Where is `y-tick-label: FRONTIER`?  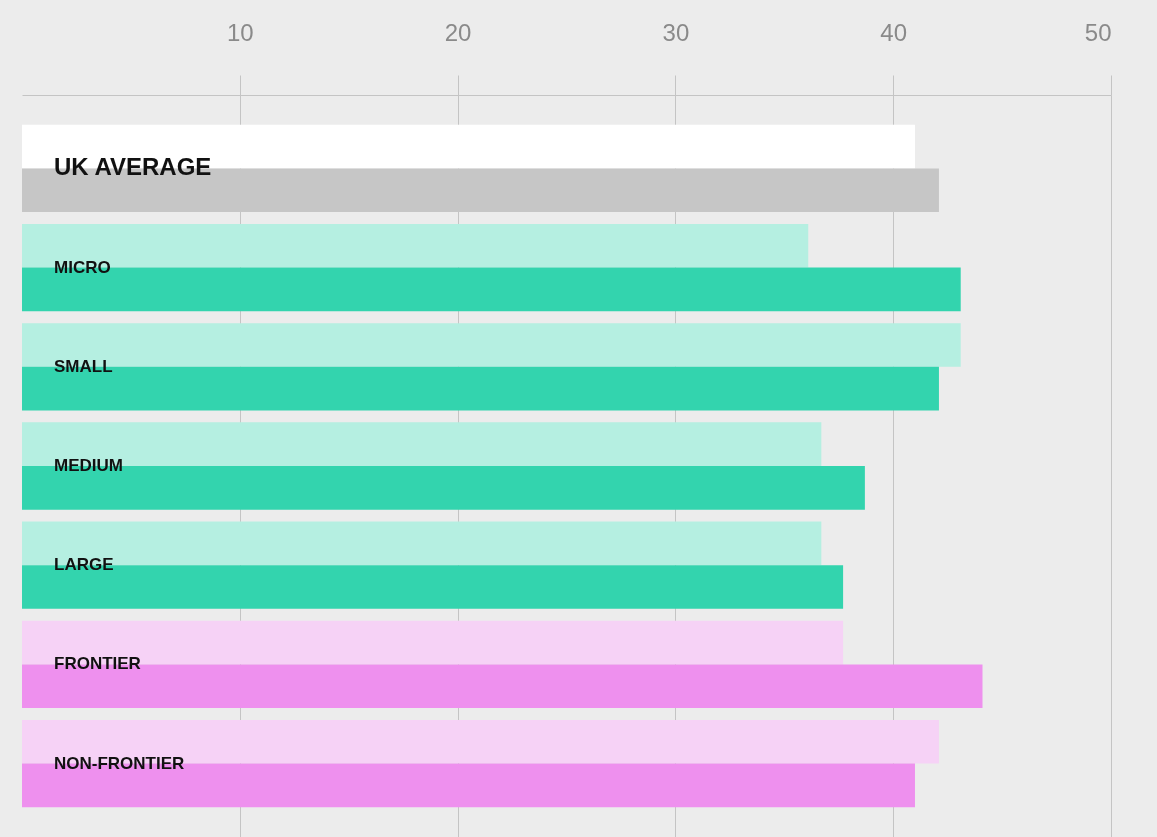 y-tick-label: FRONTIER is located at coordinates (97, 664).